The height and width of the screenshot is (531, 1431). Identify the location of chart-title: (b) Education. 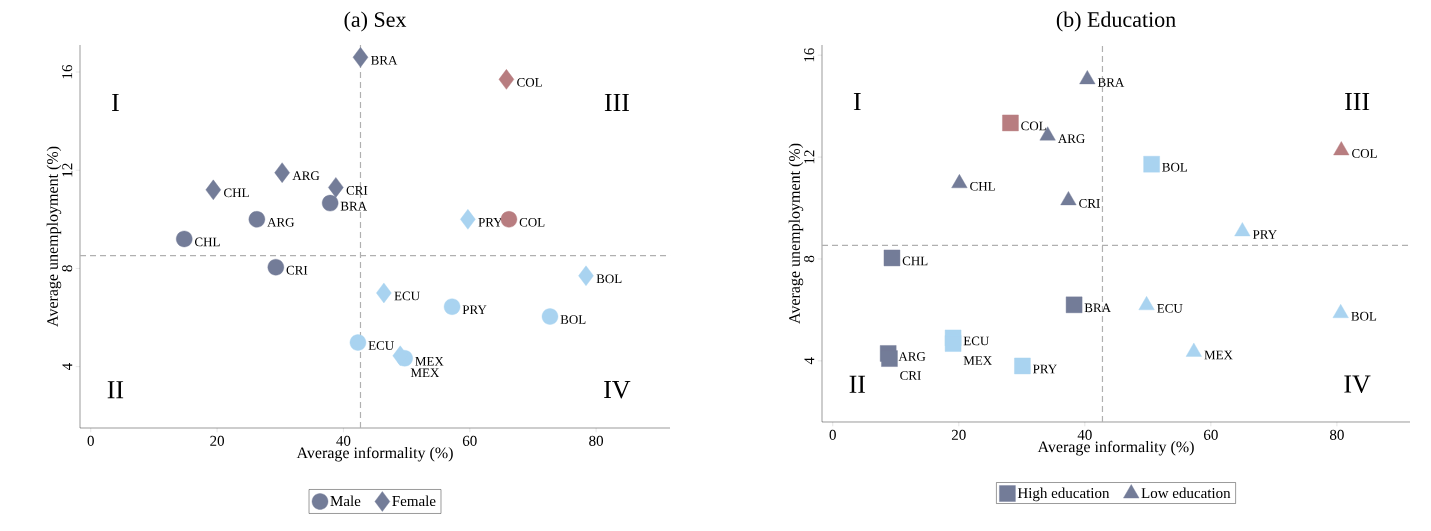
(1116, 21).